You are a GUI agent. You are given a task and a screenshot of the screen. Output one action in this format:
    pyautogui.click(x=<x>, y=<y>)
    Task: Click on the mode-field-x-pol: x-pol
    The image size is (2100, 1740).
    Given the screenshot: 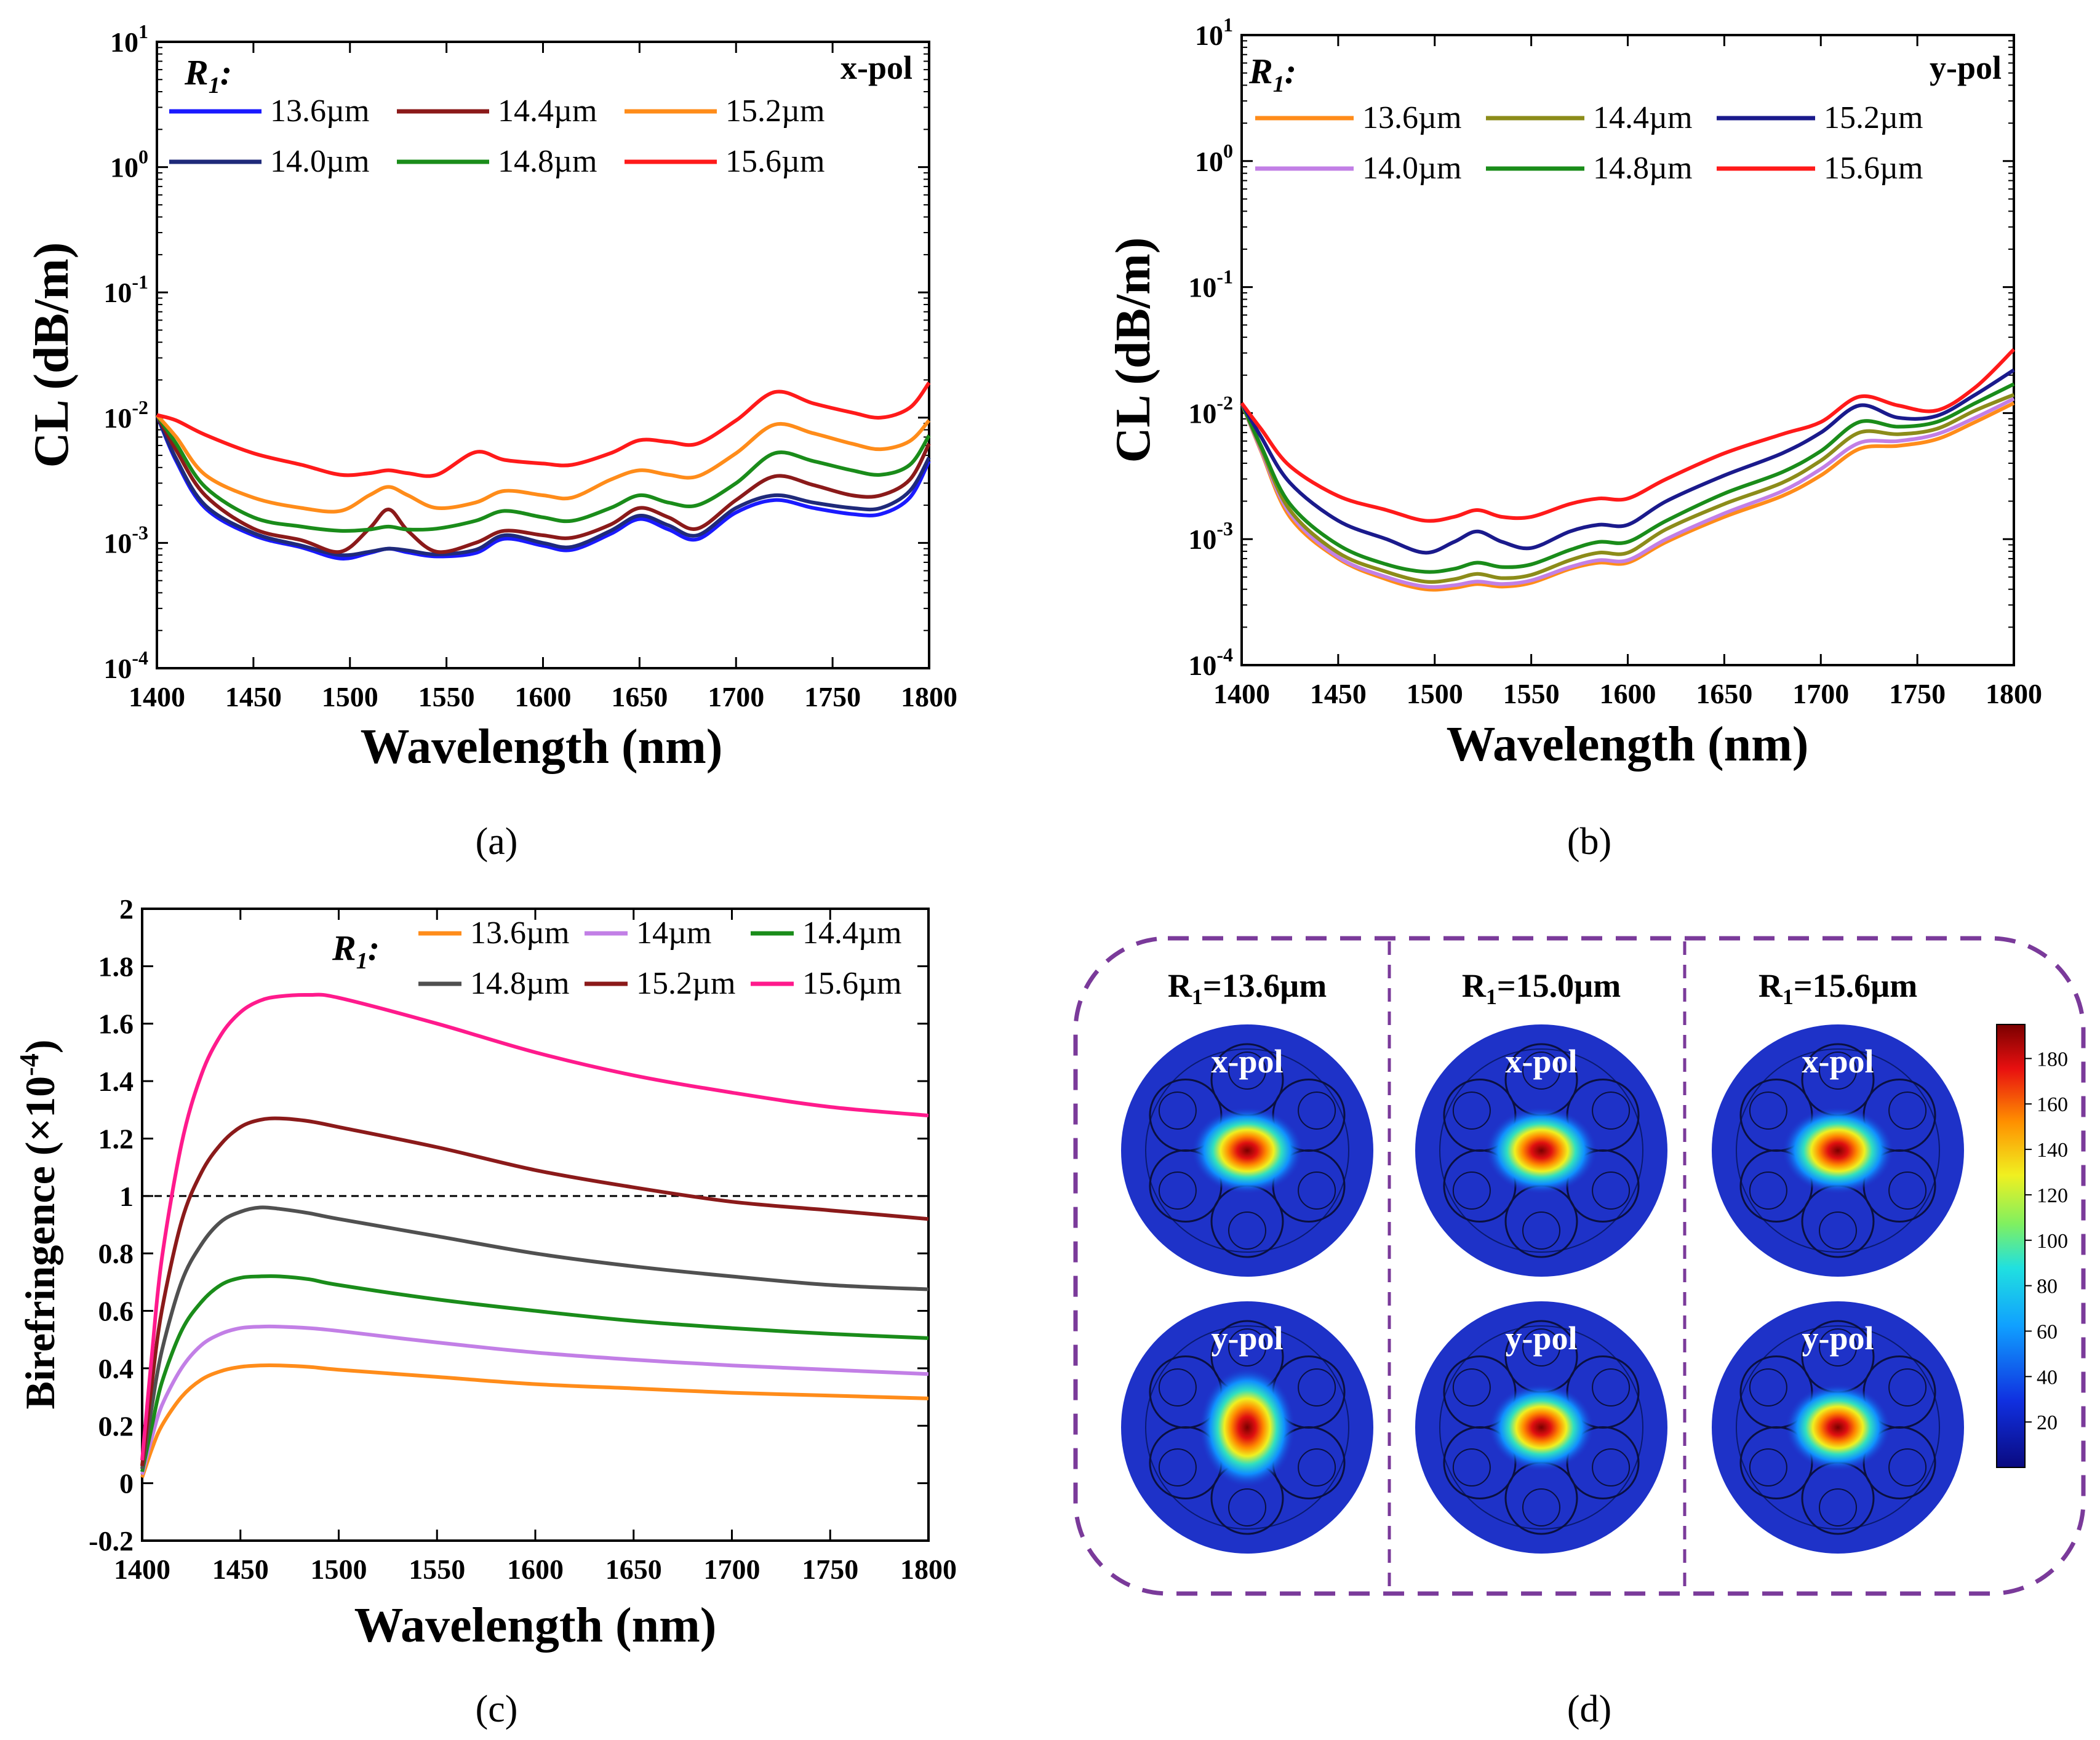 What is the action you would take?
    pyautogui.click(x=1247, y=1151)
    